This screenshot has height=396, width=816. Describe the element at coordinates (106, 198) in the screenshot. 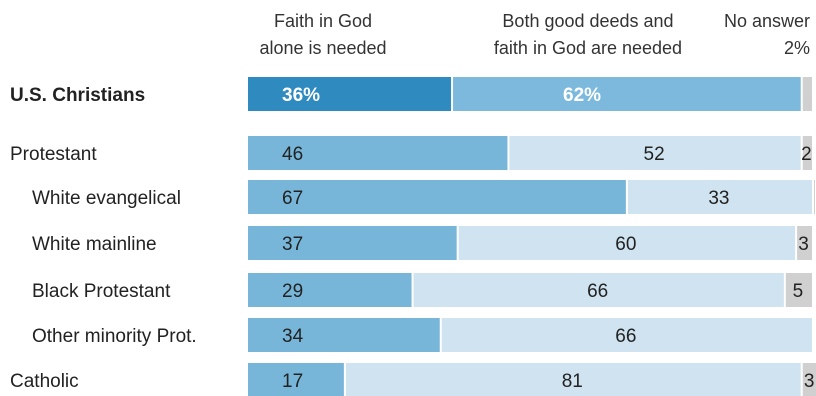

I see `row-label: White evangelical` at that location.